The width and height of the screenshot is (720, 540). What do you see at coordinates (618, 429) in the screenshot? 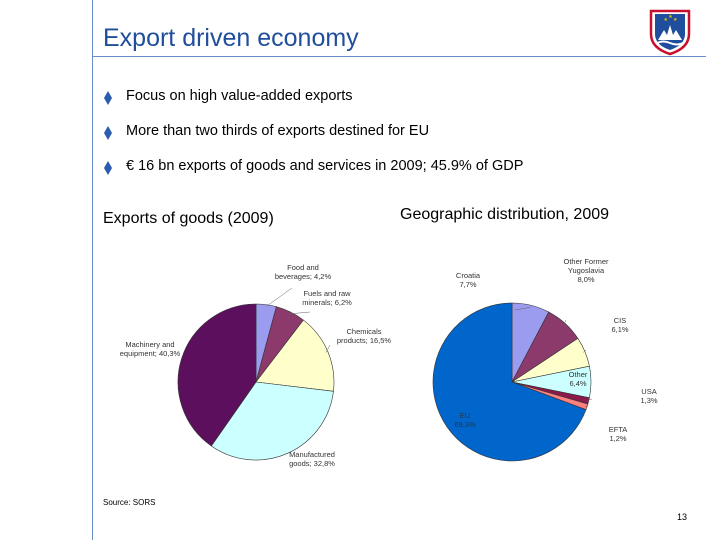
I see `slice-label-line: EFTA` at bounding box center [618, 429].